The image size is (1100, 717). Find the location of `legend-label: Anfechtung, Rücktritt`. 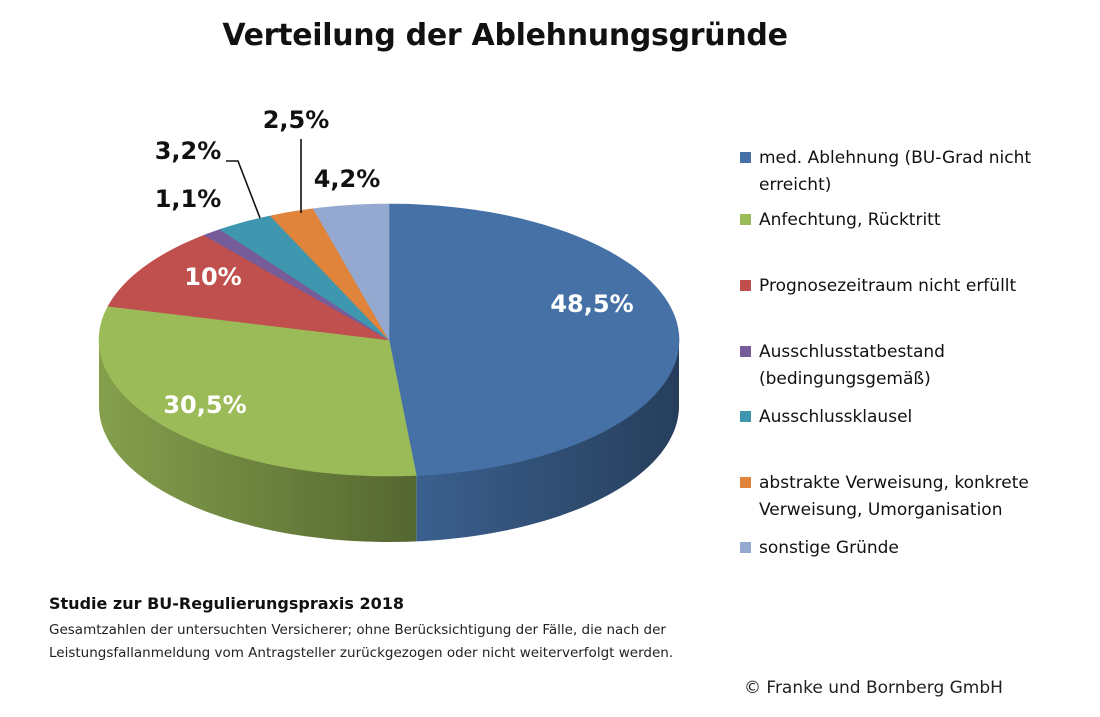

legend-label: Anfechtung, Rücktritt is located at coordinates (850, 220).